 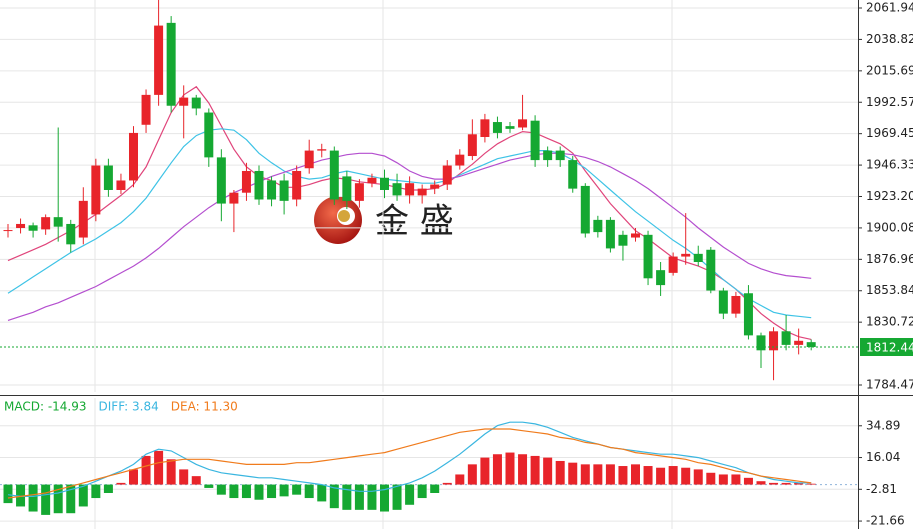 What do you see at coordinates (889, 70) in the screenshot?
I see `y-tick-label: 2015.69` at bounding box center [889, 70].